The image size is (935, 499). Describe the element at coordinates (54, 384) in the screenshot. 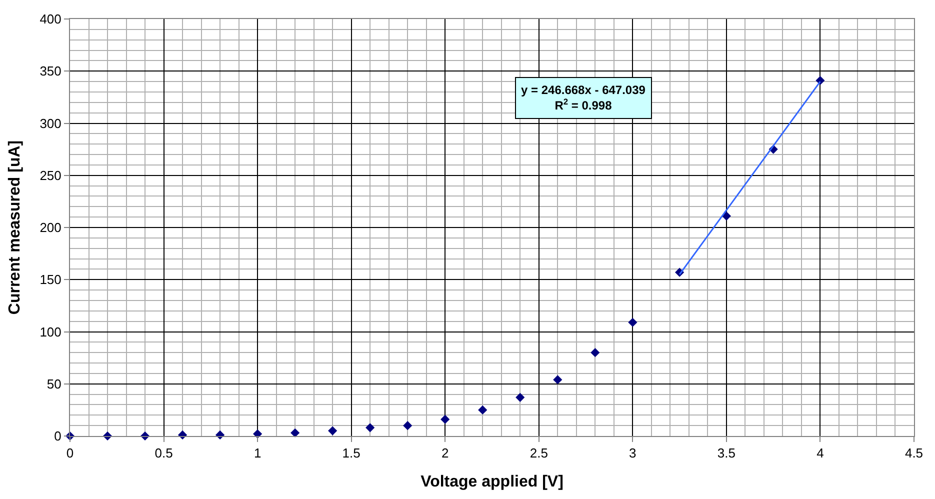

I see `y-tick-label: 50` at that location.